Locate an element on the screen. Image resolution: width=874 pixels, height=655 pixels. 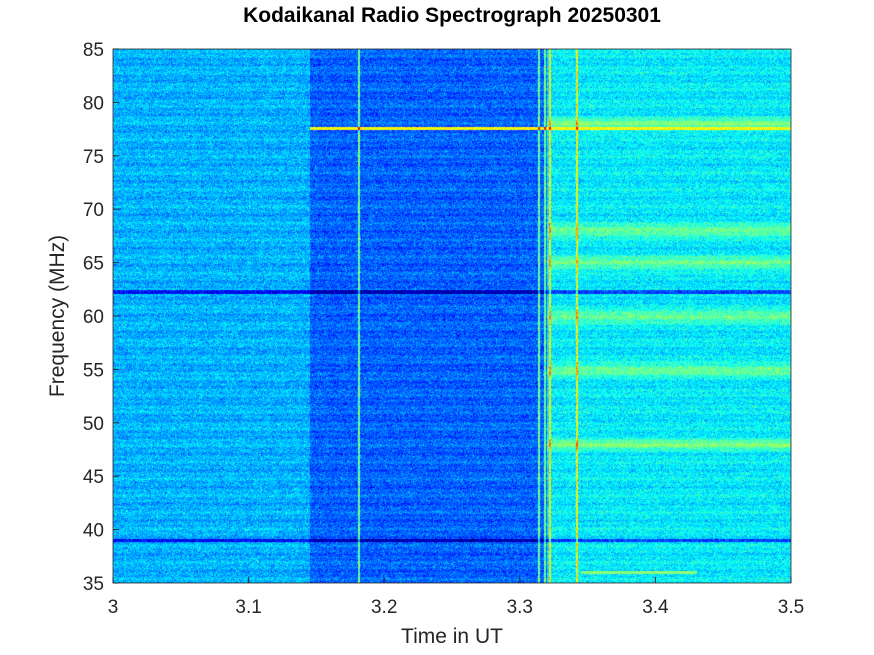
x-tick-label: 3.3 is located at coordinates (520, 607).